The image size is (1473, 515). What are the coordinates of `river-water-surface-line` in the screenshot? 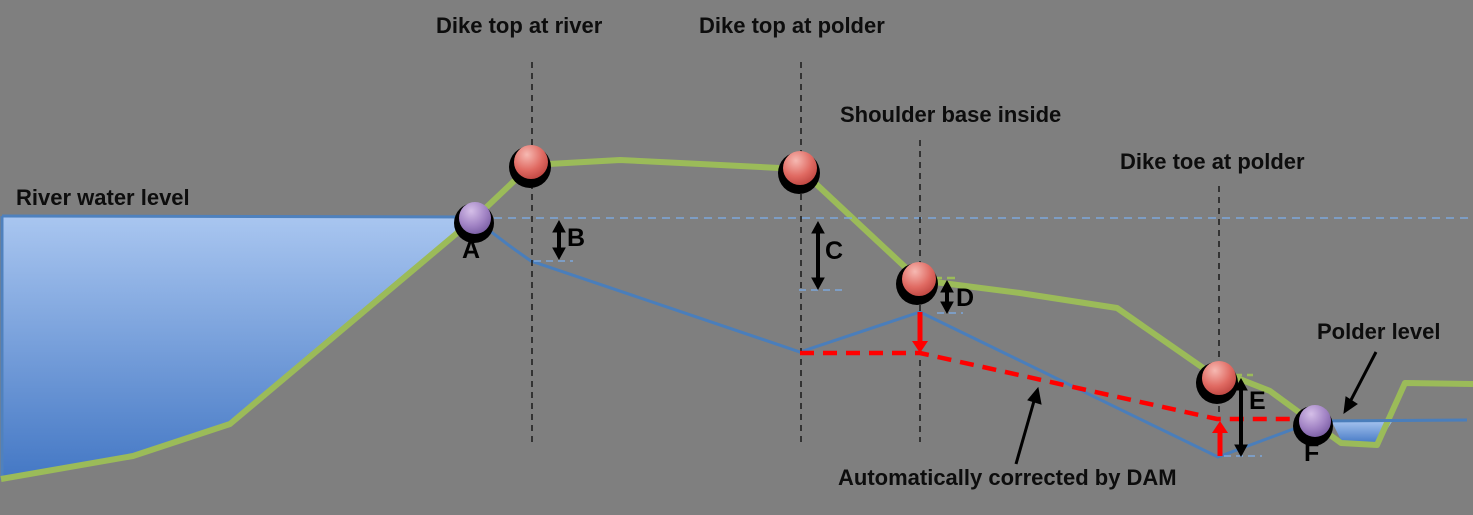 It's located at (238, 216).